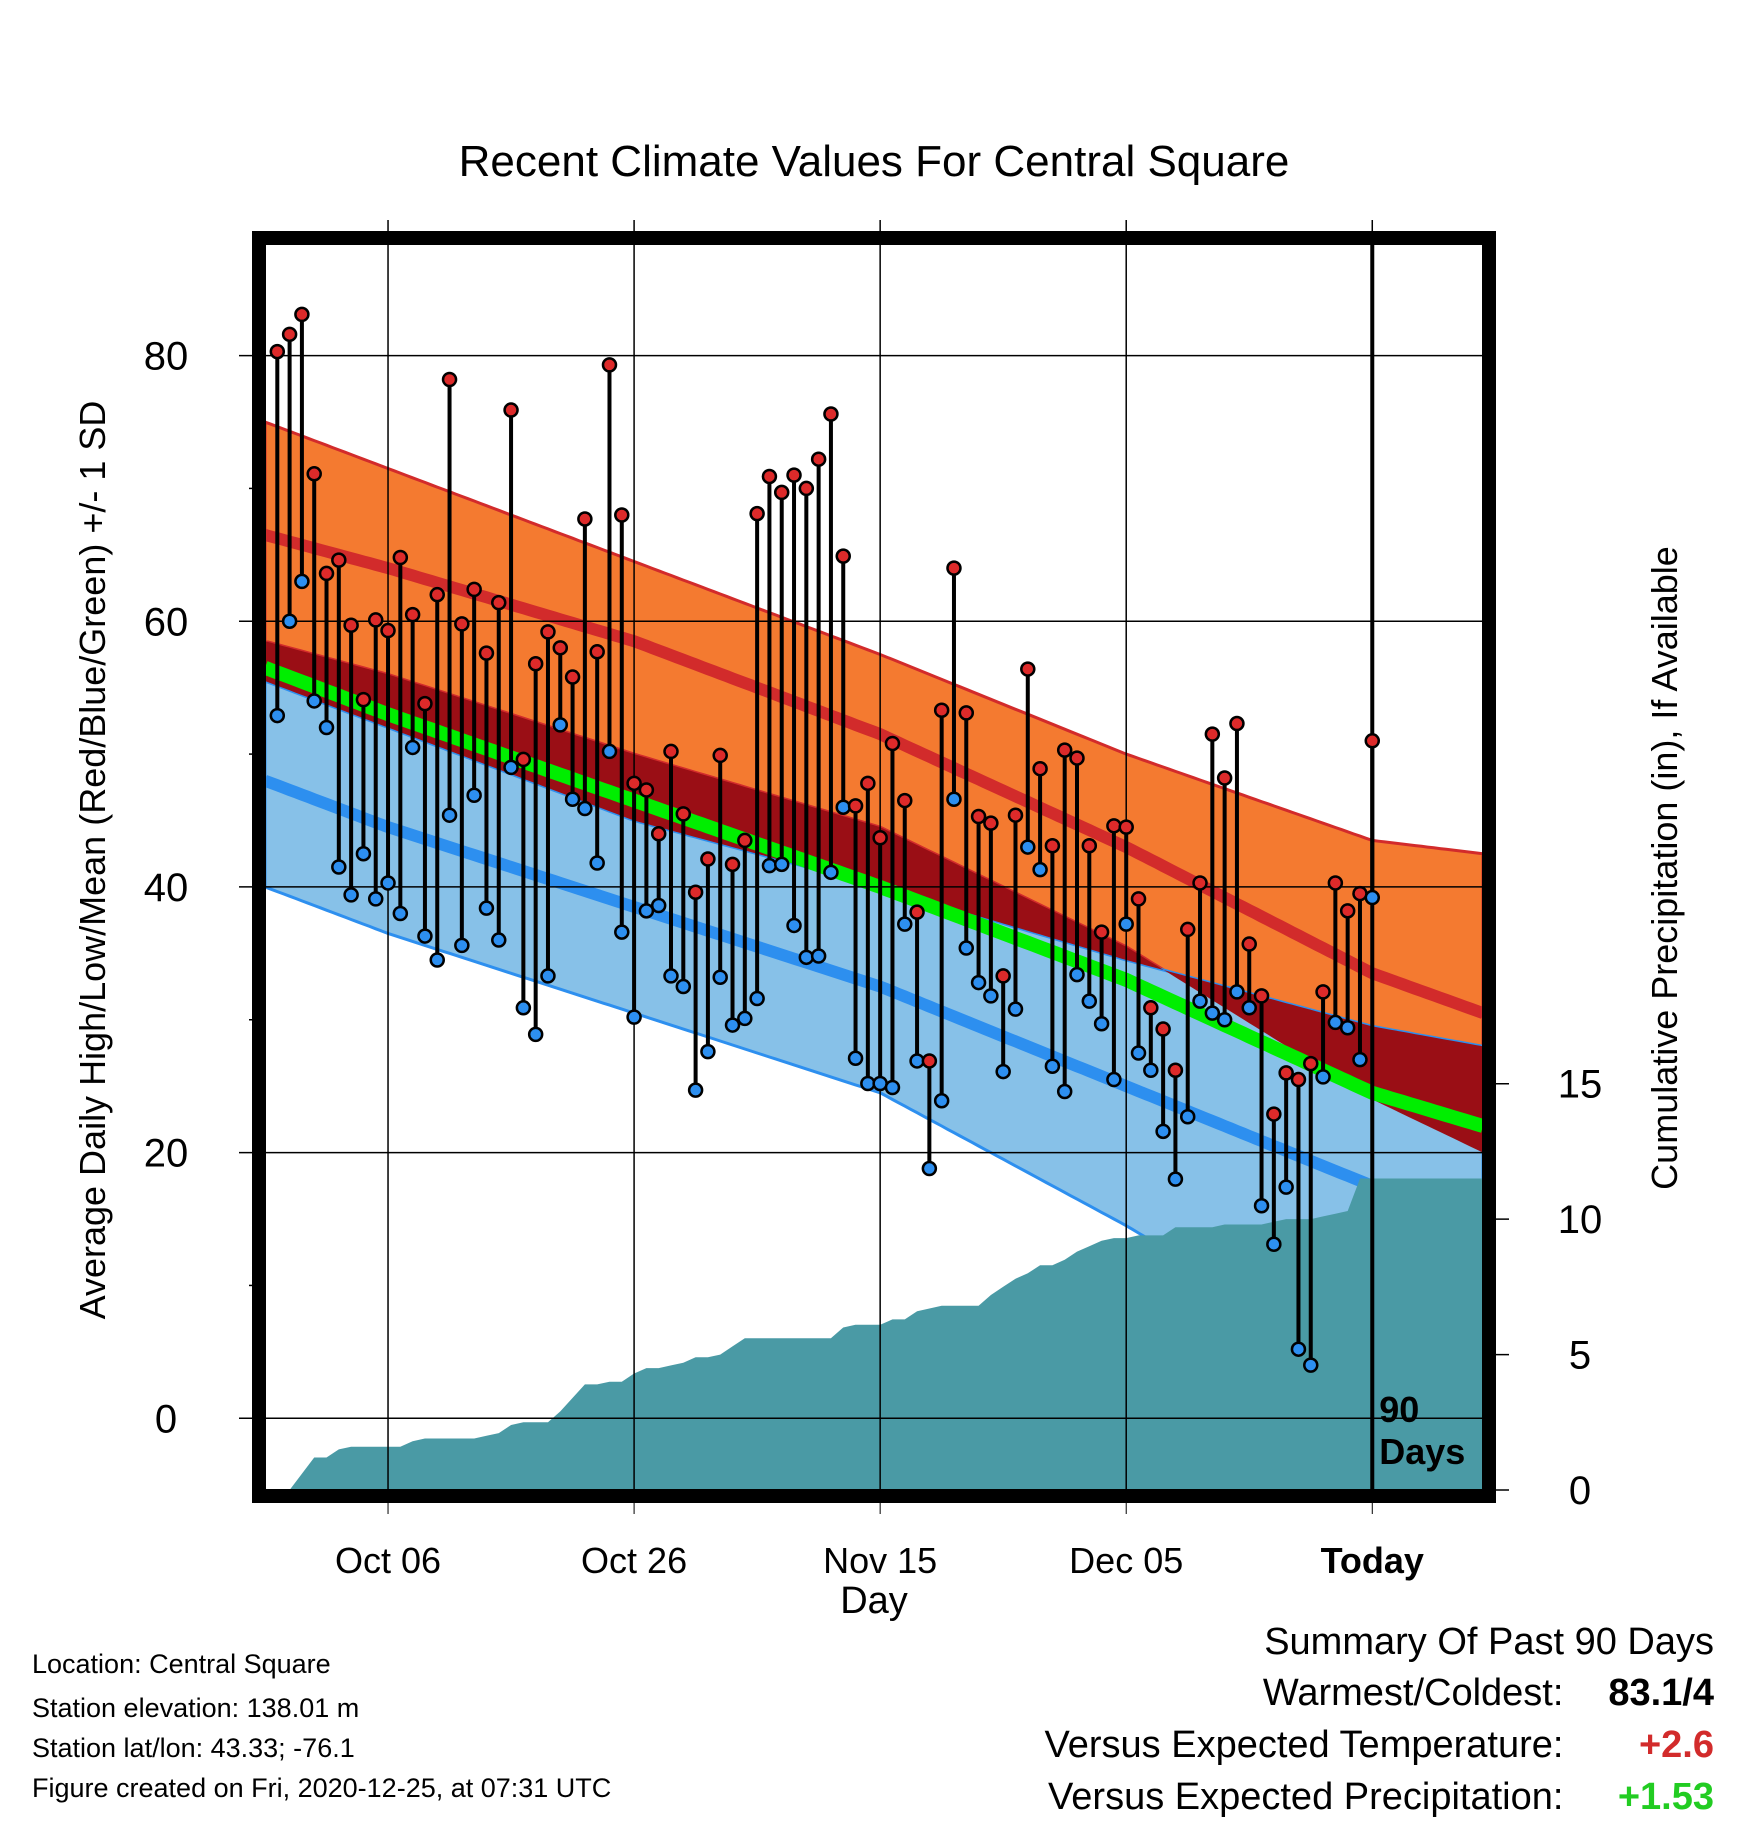  What do you see at coordinates (1413, 1693) in the screenshot?
I see `warmest-label: Warmest/Coldest:` at bounding box center [1413, 1693].